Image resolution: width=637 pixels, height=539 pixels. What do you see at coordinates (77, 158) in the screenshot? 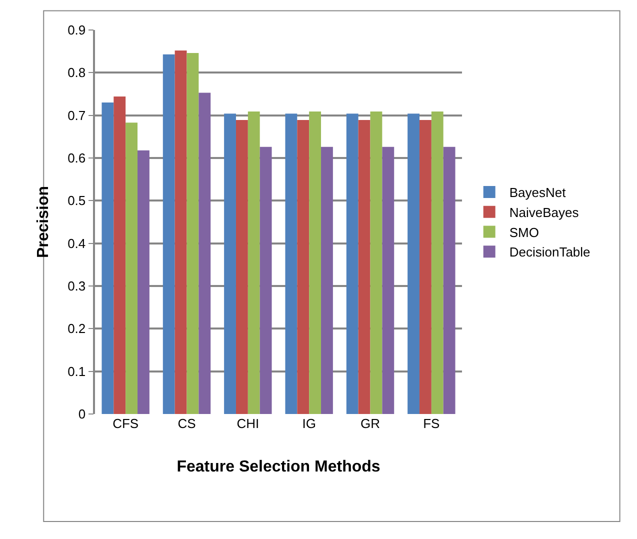
I see `y-tick-label: 0.6` at bounding box center [77, 158].